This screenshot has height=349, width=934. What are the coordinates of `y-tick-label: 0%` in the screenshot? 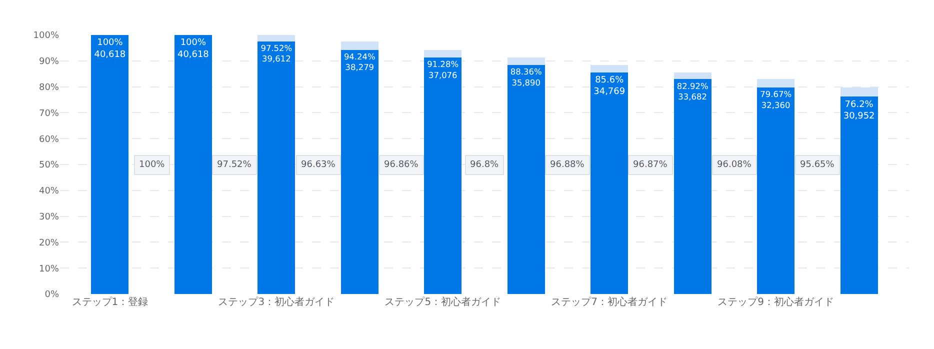 It's located at (52, 295).